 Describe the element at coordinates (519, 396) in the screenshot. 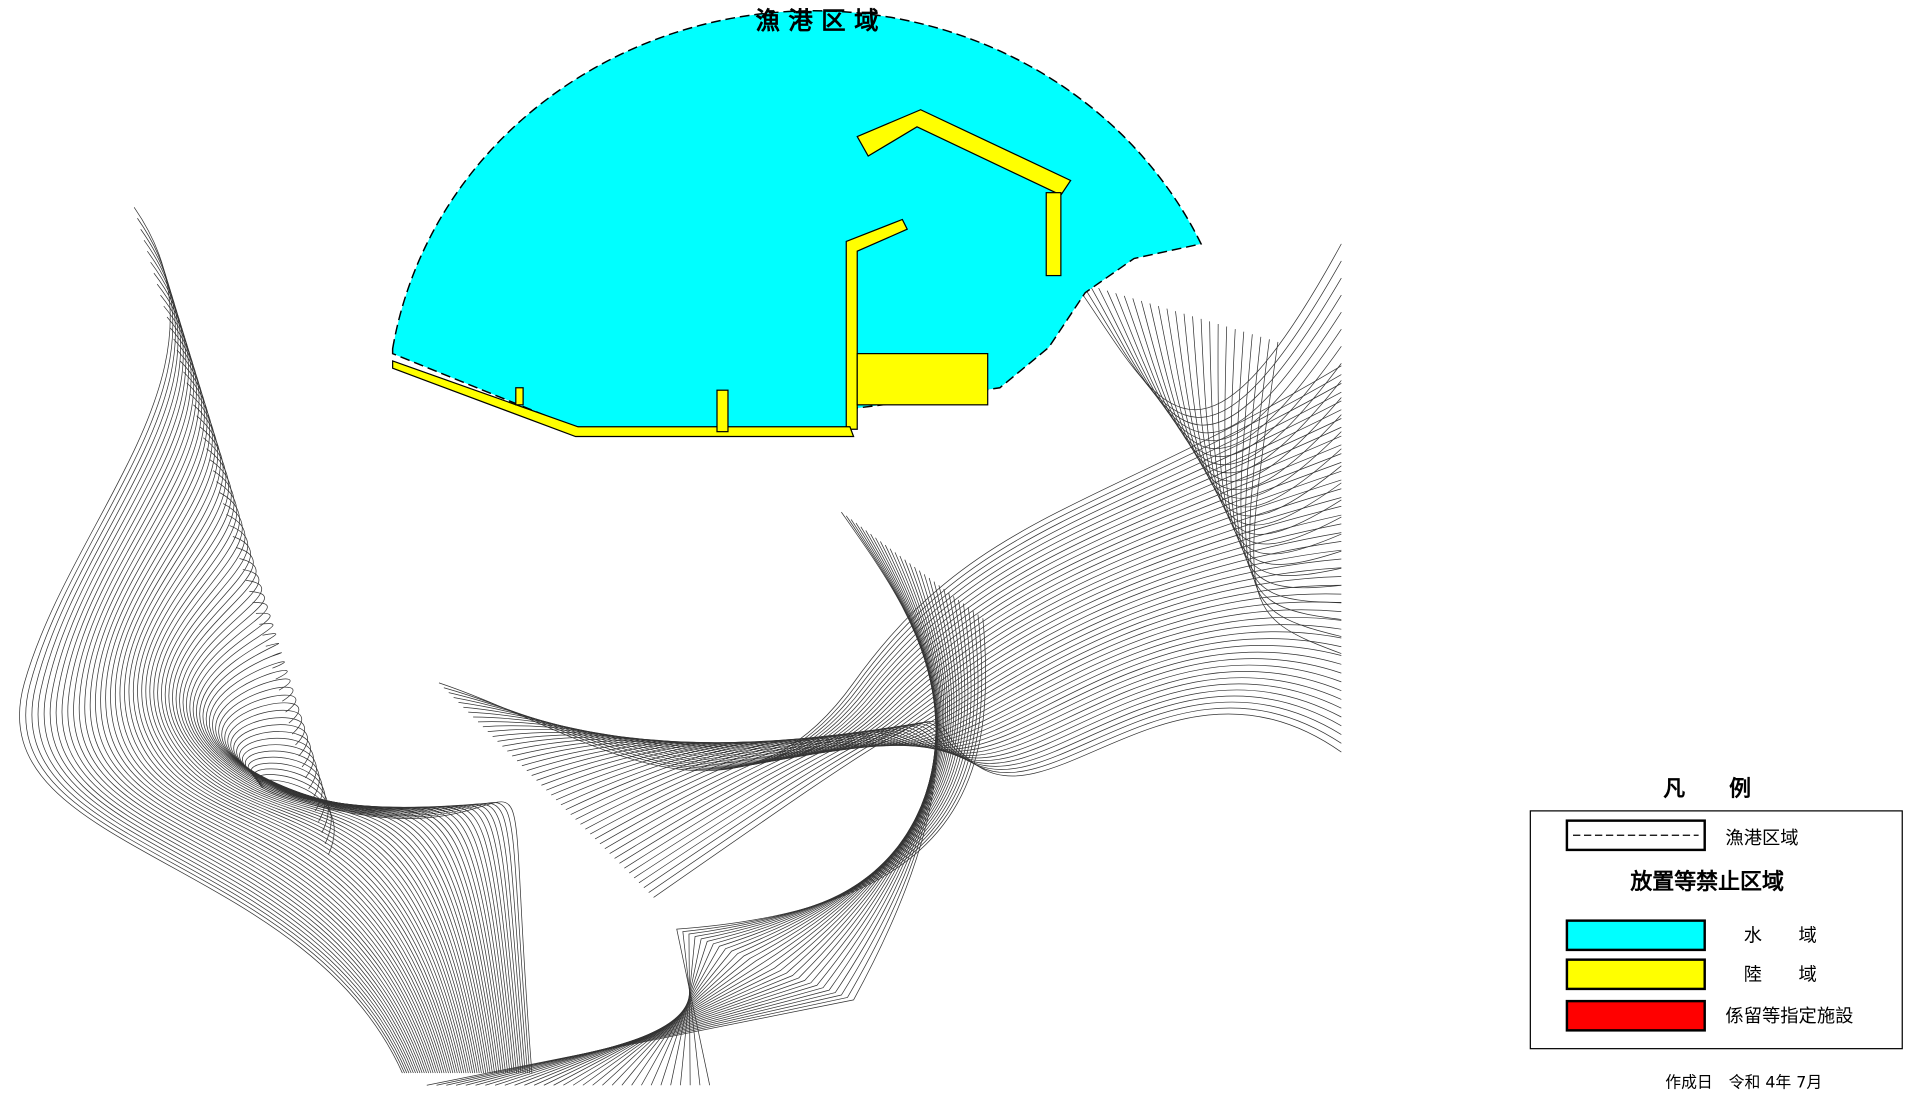

I see `pier` at that location.